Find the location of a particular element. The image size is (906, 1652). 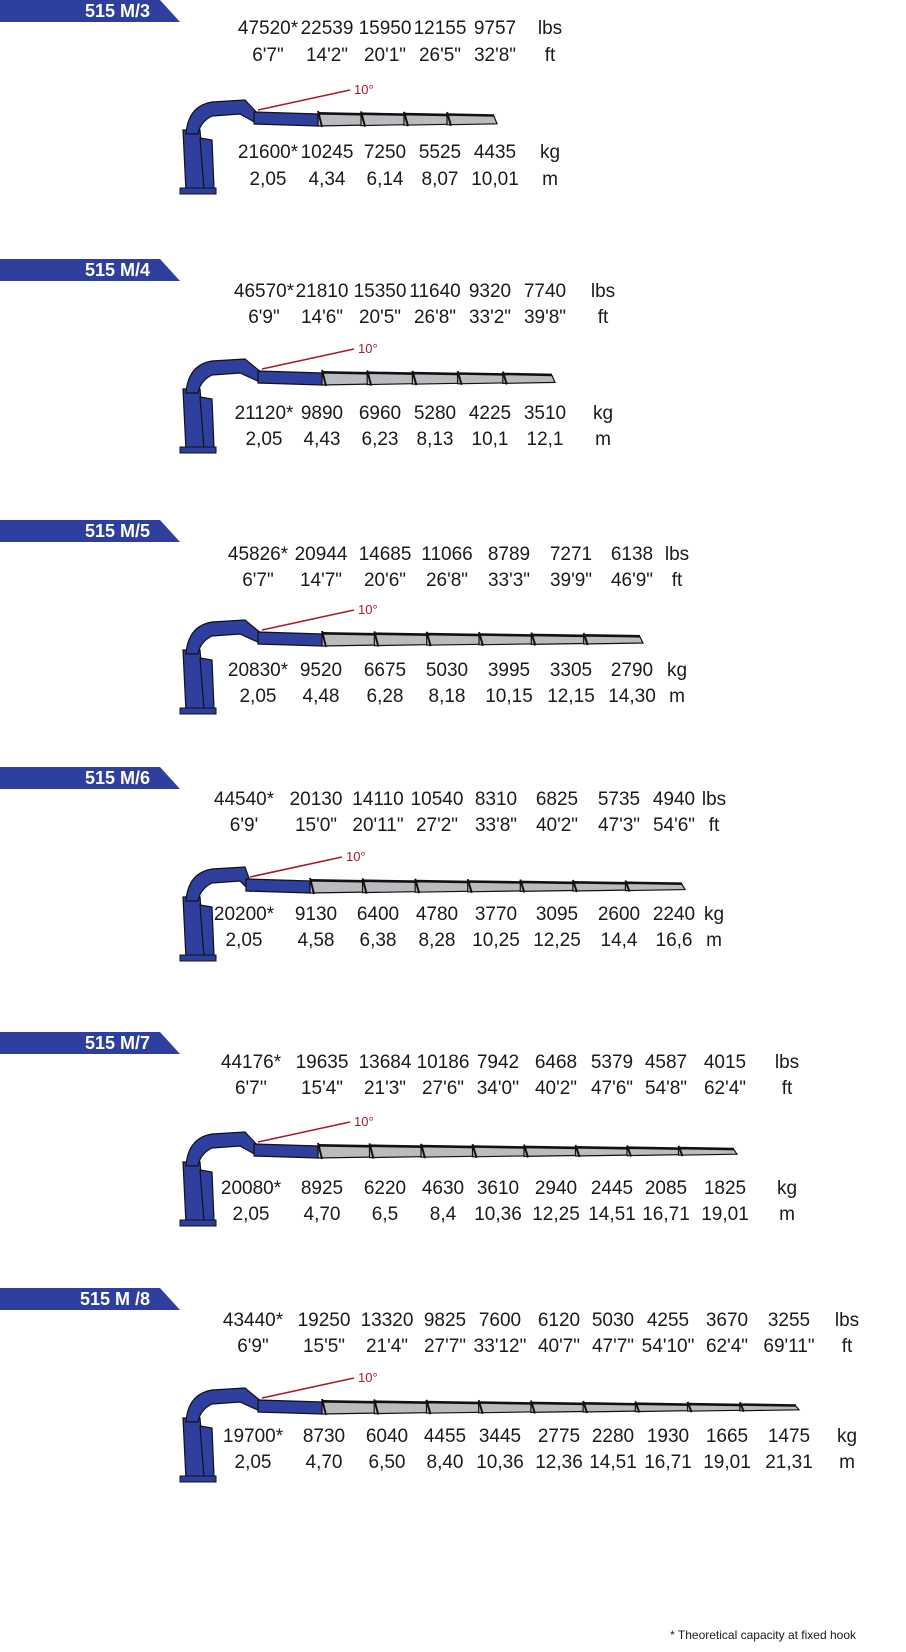

kg-value: 9130 is located at coordinates (316, 914).